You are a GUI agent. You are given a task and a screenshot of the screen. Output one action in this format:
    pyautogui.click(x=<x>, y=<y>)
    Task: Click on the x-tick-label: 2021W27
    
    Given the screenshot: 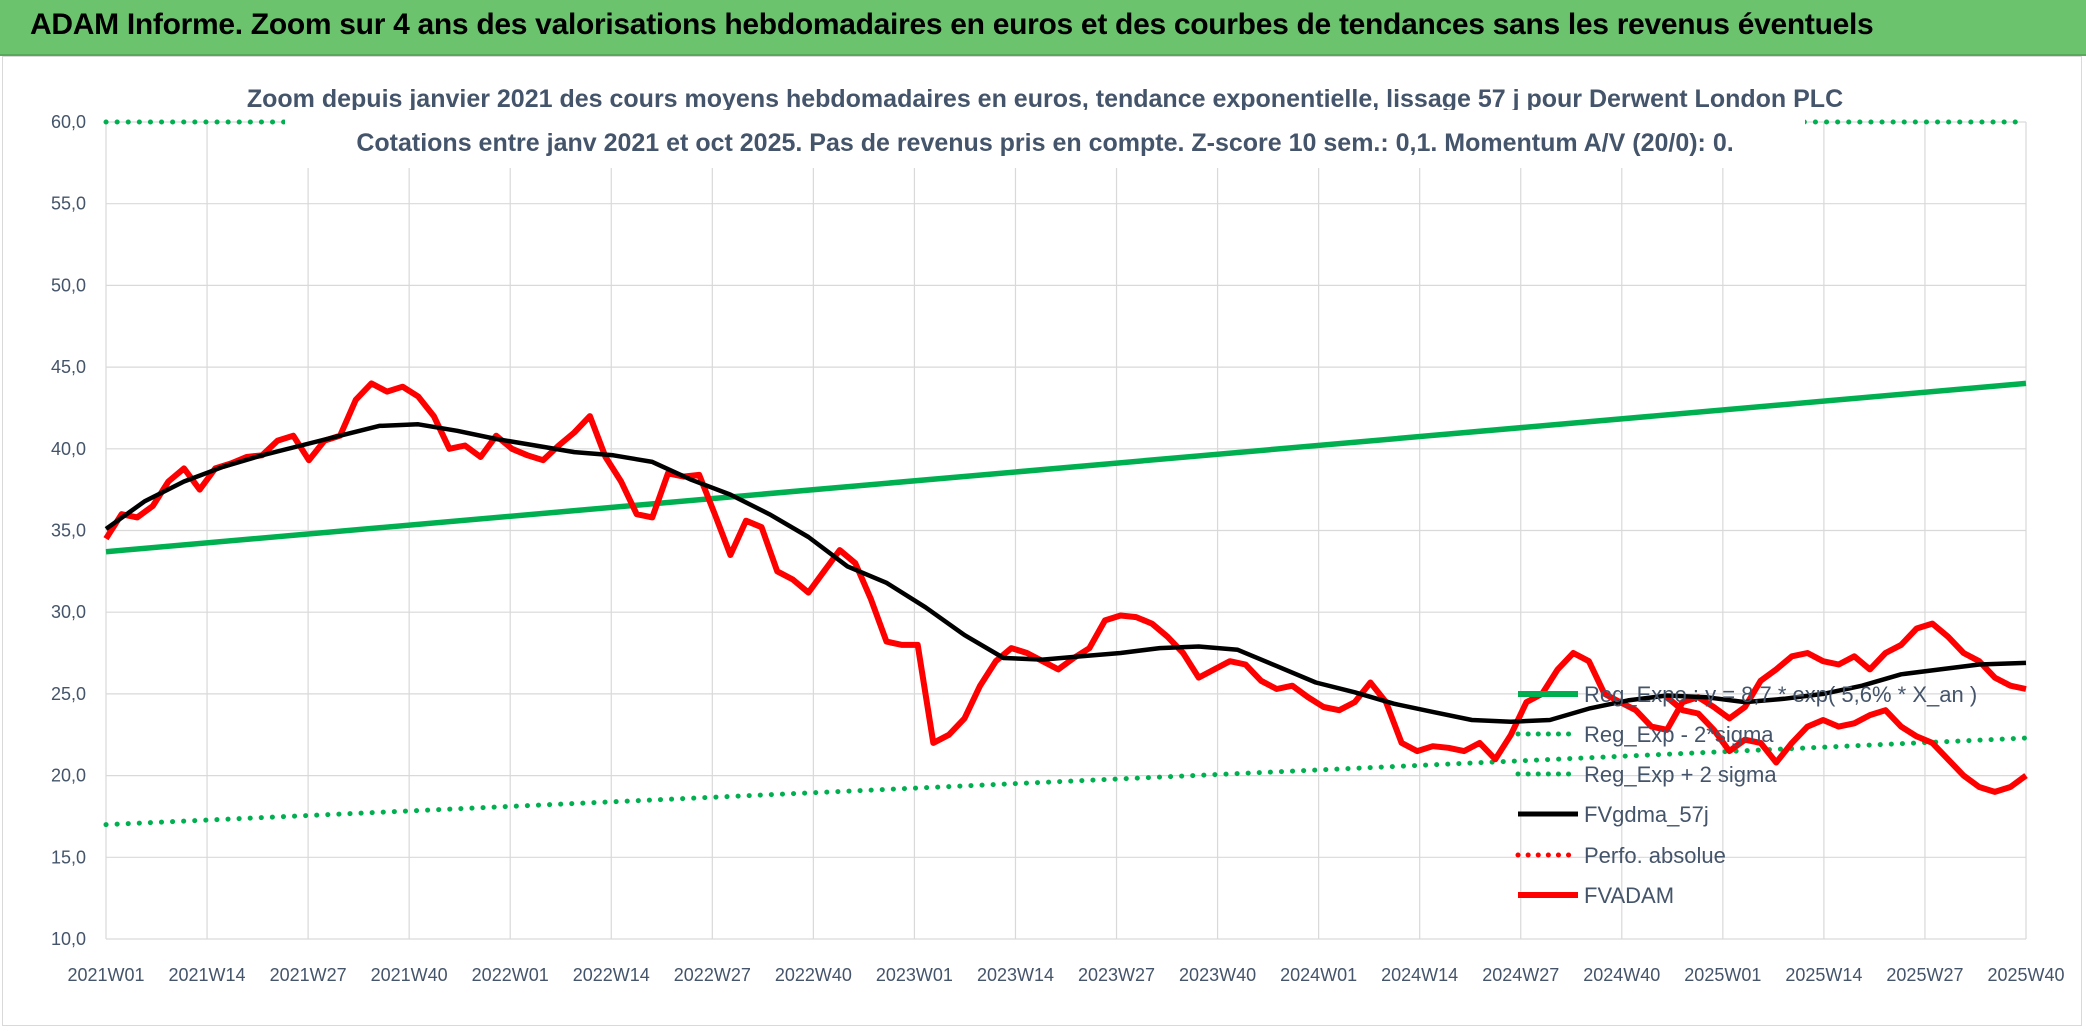 What is the action you would take?
    pyautogui.click(x=308, y=975)
    